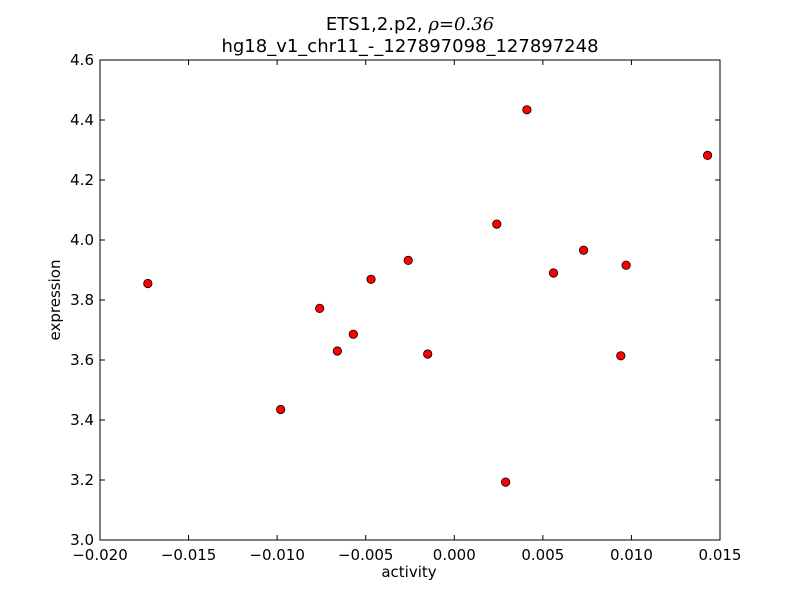 The width and height of the screenshot is (800, 600). What do you see at coordinates (82, 420) in the screenshot?
I see `y-tick-label: 3.4` at bounding box center [82, 420].